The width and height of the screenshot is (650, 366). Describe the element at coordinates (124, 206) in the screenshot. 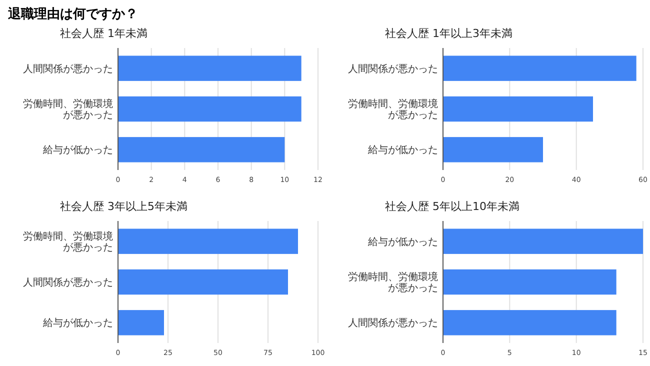

I see `chart-title: 社会人歴 3年以上5年未満` at that location.